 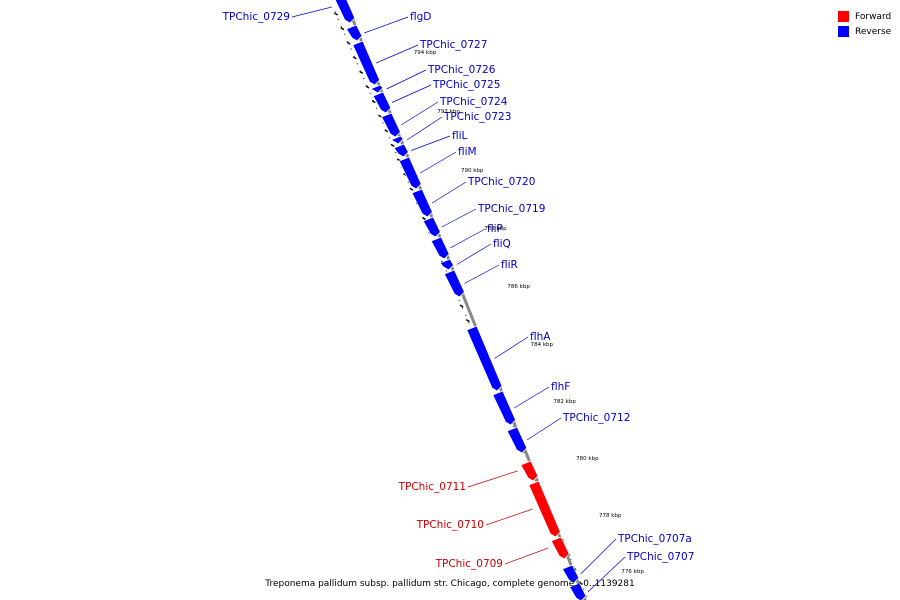 What do you see at coordinates (632, 572) in the screenshot?
I see `kbp-label: 776 kbp` at bounding box center [632, 572].